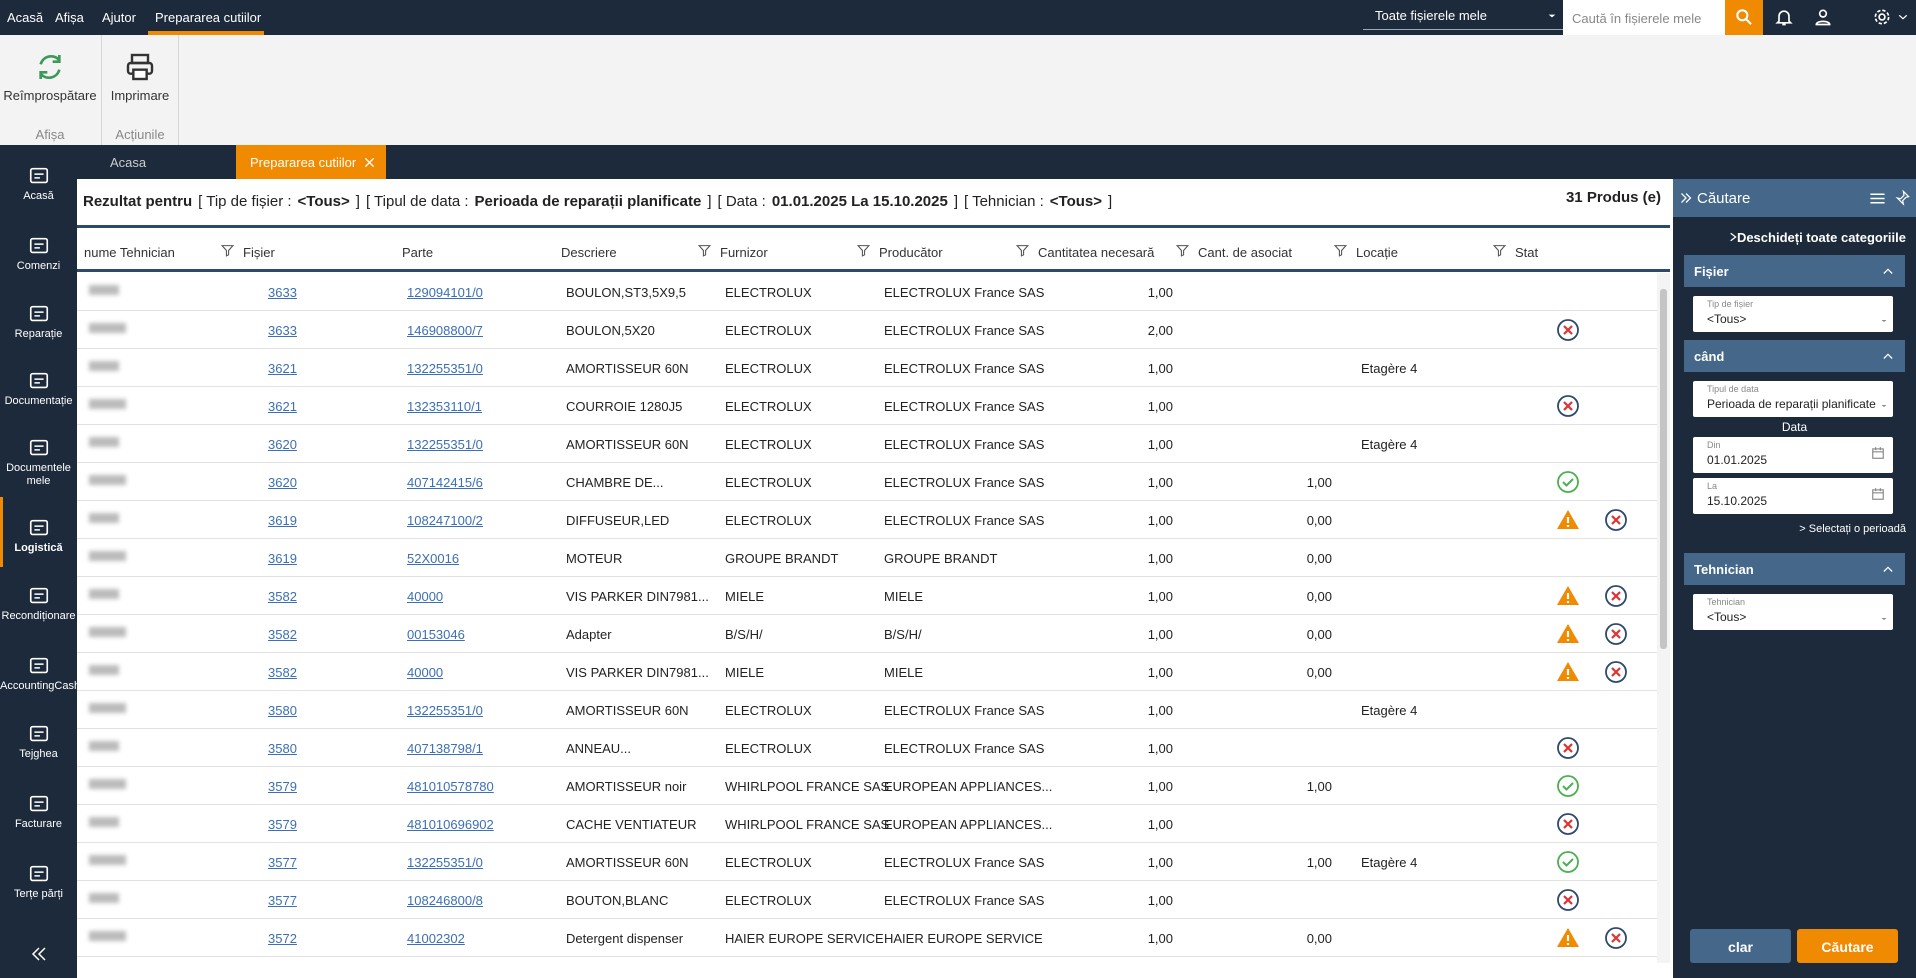  What do you see at coordinates (119, 17) in the screenshot?
I see `menu-item: Ajutor` at bounding box center [119, 17].